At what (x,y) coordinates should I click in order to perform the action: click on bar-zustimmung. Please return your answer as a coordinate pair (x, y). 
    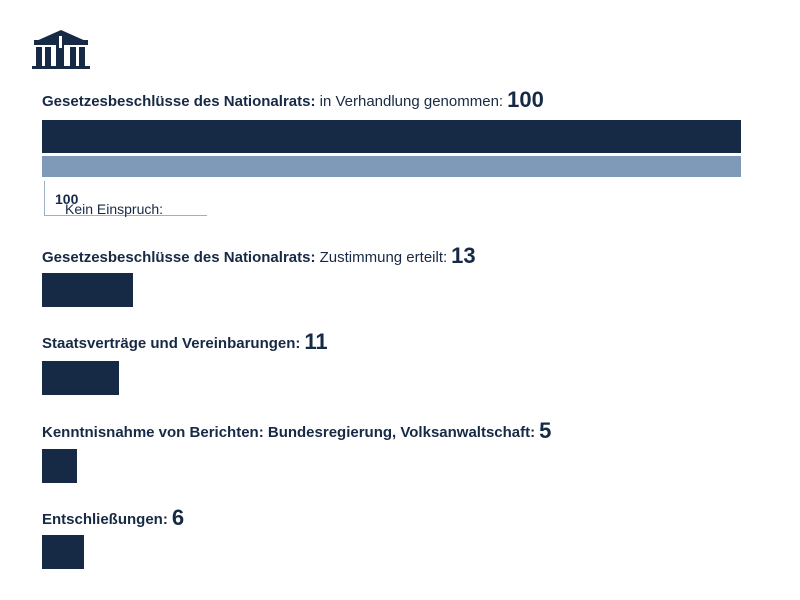
    Looking at the image, I should click on (87, 290).